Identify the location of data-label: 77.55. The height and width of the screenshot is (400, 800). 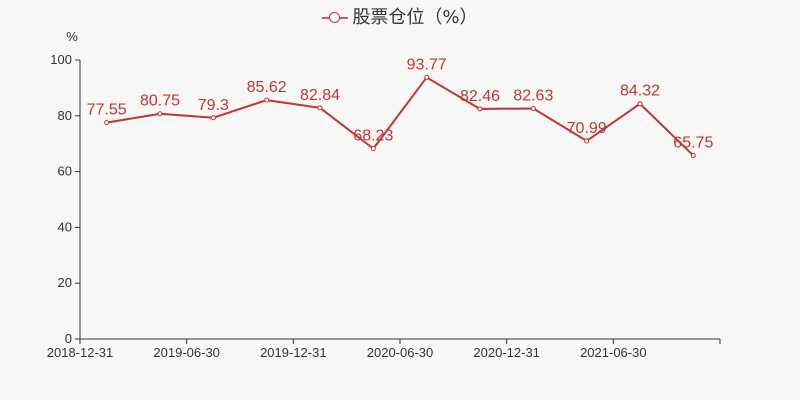
(107, 110).